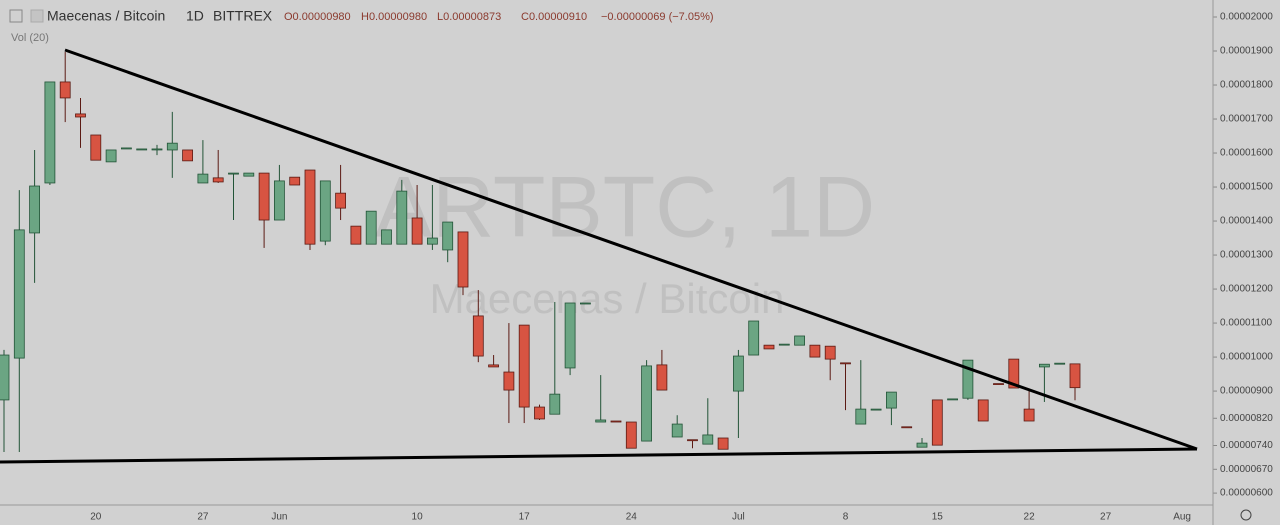  Describe the element at coordinates (1246, 418) in the screenshot. I see `y-tick-label: 0.00000820` at that location.